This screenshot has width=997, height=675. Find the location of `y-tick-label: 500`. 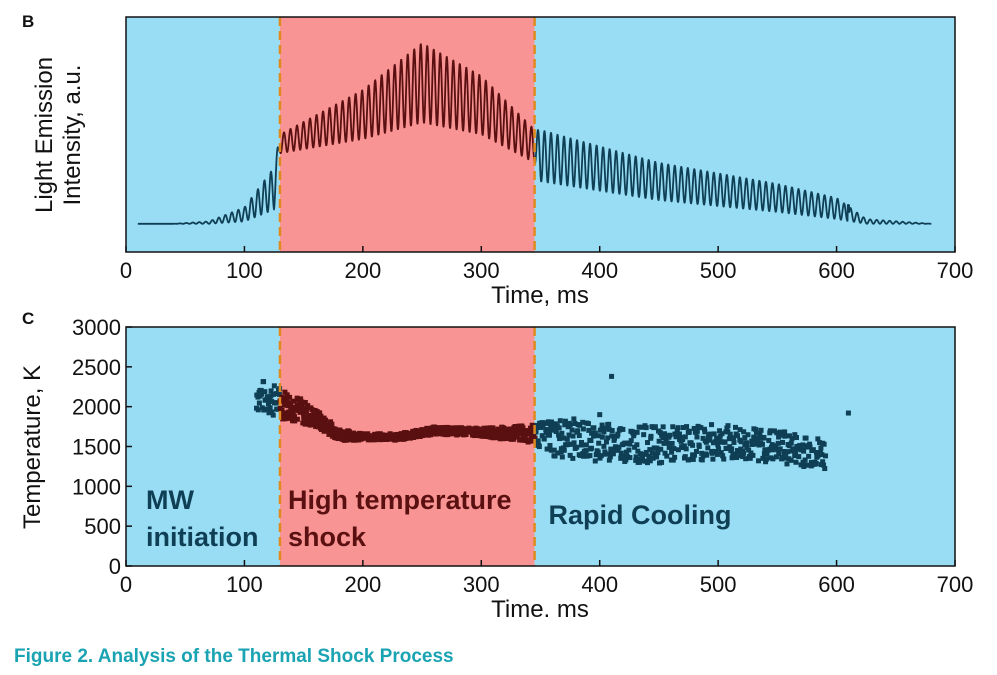

y-tick-label: 500 is located at coordinates (102, 526).